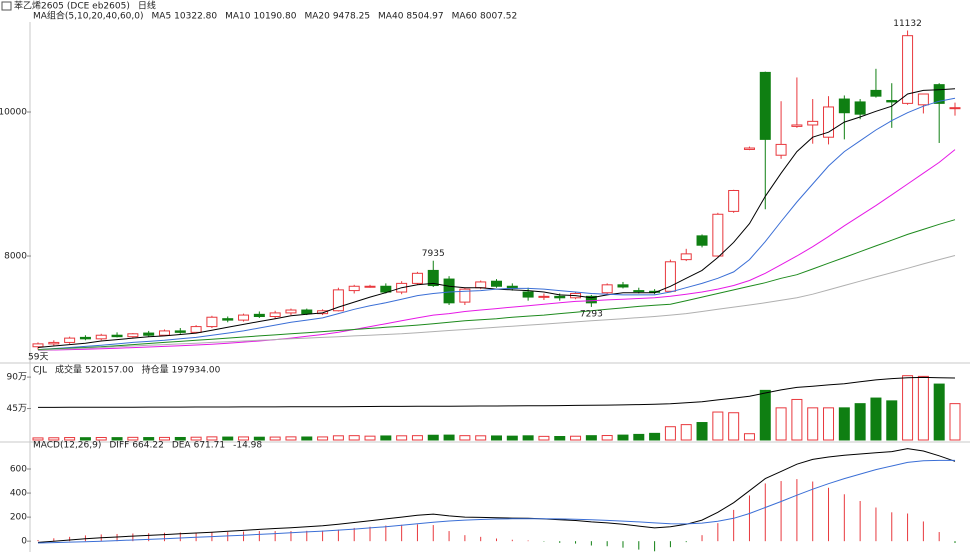 This screenshot has height=552, width=970. What do you see at coordinates (18, 494) in the screenshot?
I see `y-tick-label: 400` at bounding box center [18, 494].